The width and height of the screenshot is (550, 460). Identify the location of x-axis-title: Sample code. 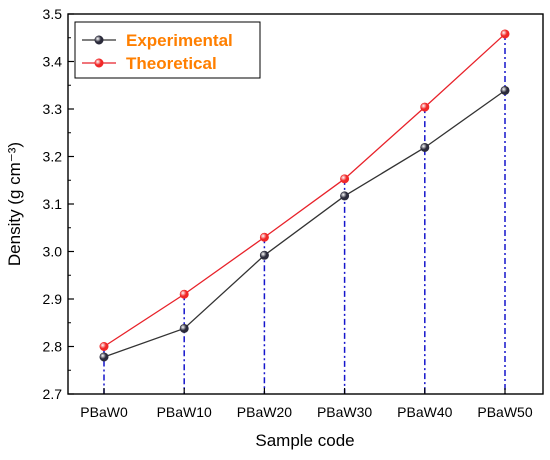
(304, 440).